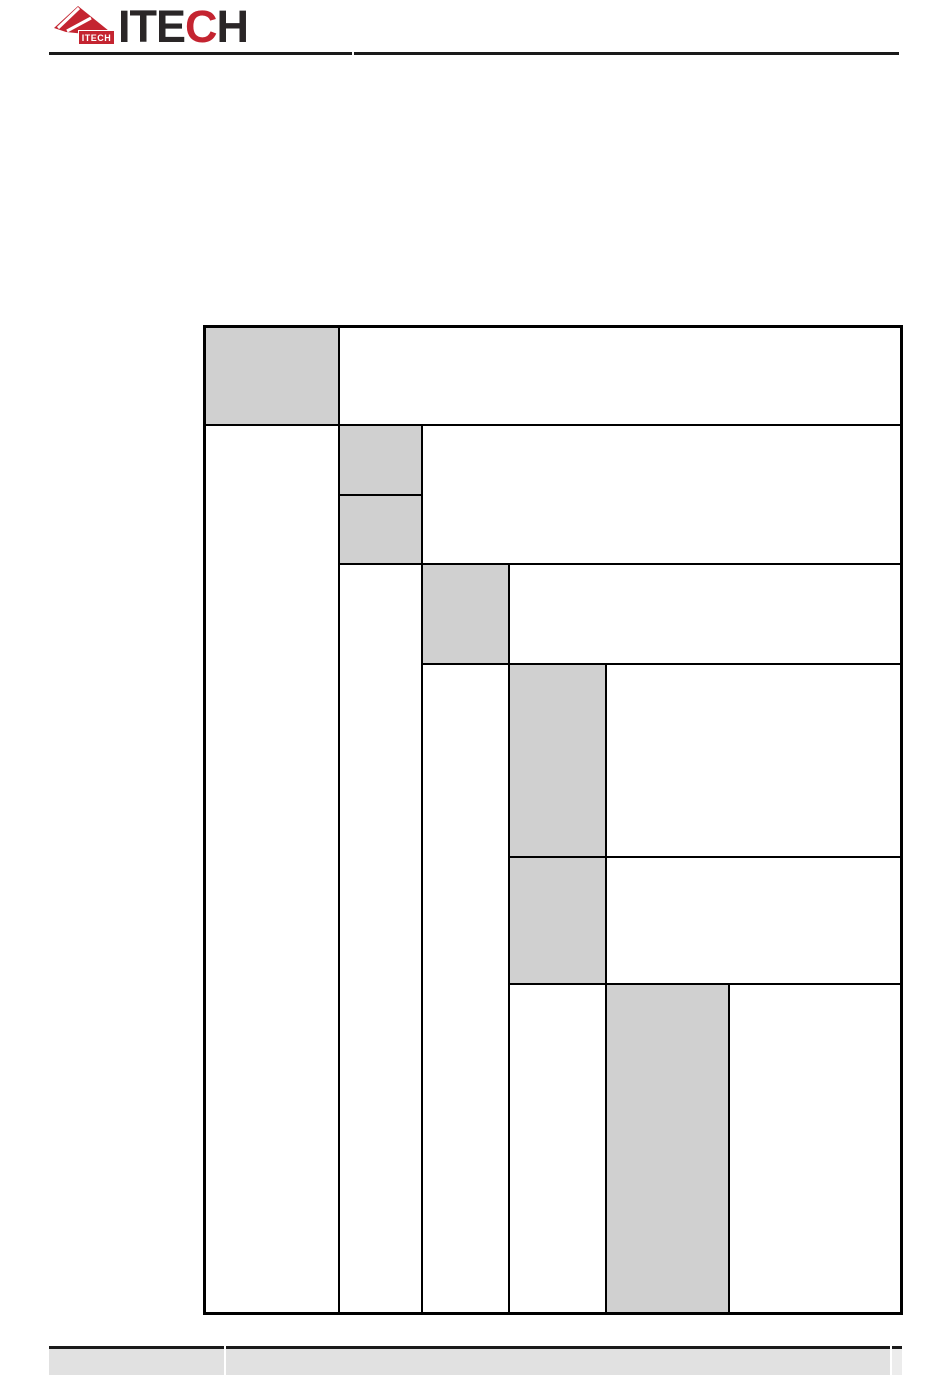 This screenshot has width=950, height=1397. I want to click on logo-badge: ITECH, so click(96, 37).